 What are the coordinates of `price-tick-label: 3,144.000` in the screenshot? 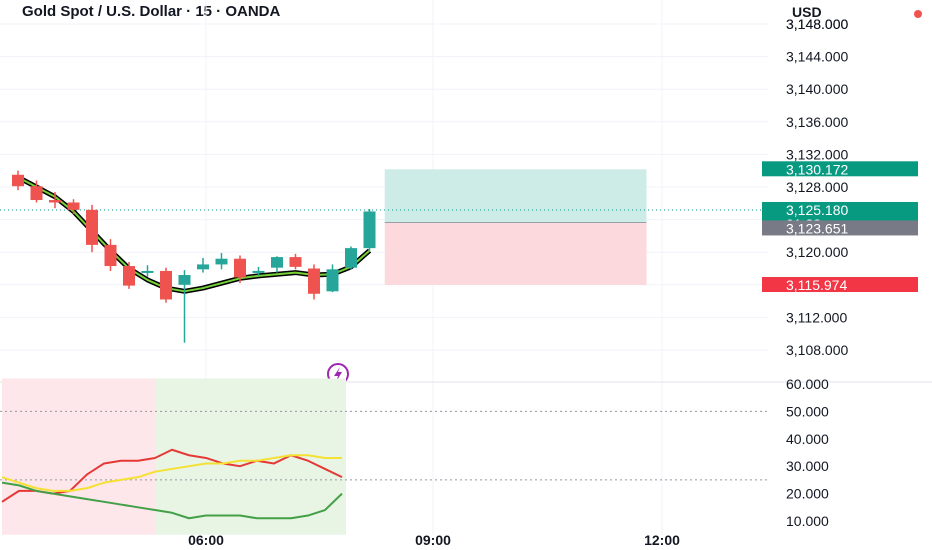 It's located at (817, 57).